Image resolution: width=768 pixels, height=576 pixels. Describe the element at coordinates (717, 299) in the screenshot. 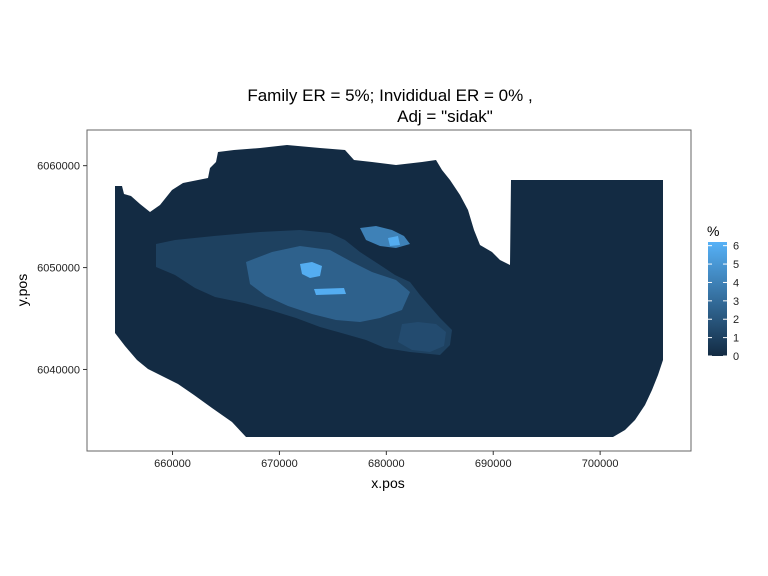

I see `legend-colorbar` at that location.